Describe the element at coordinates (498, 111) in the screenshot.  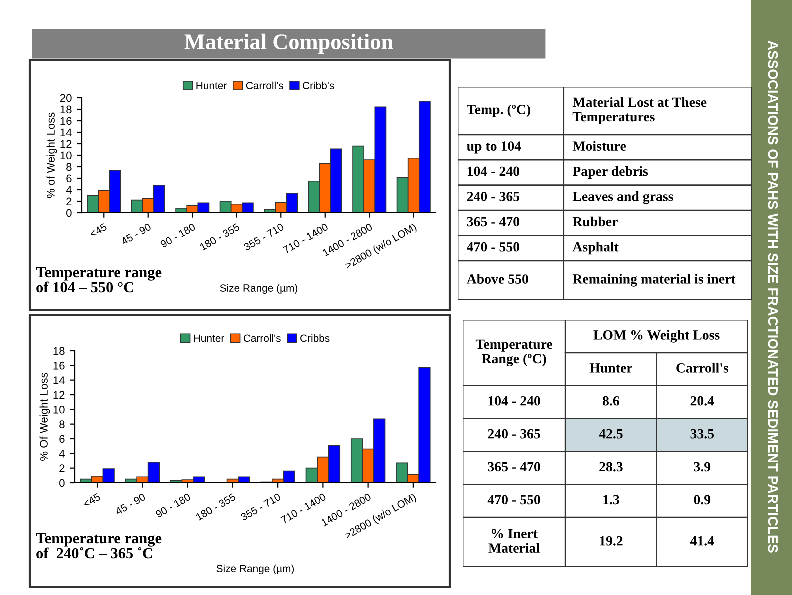
I see `category-label: Temp. (ºC)` at that location.